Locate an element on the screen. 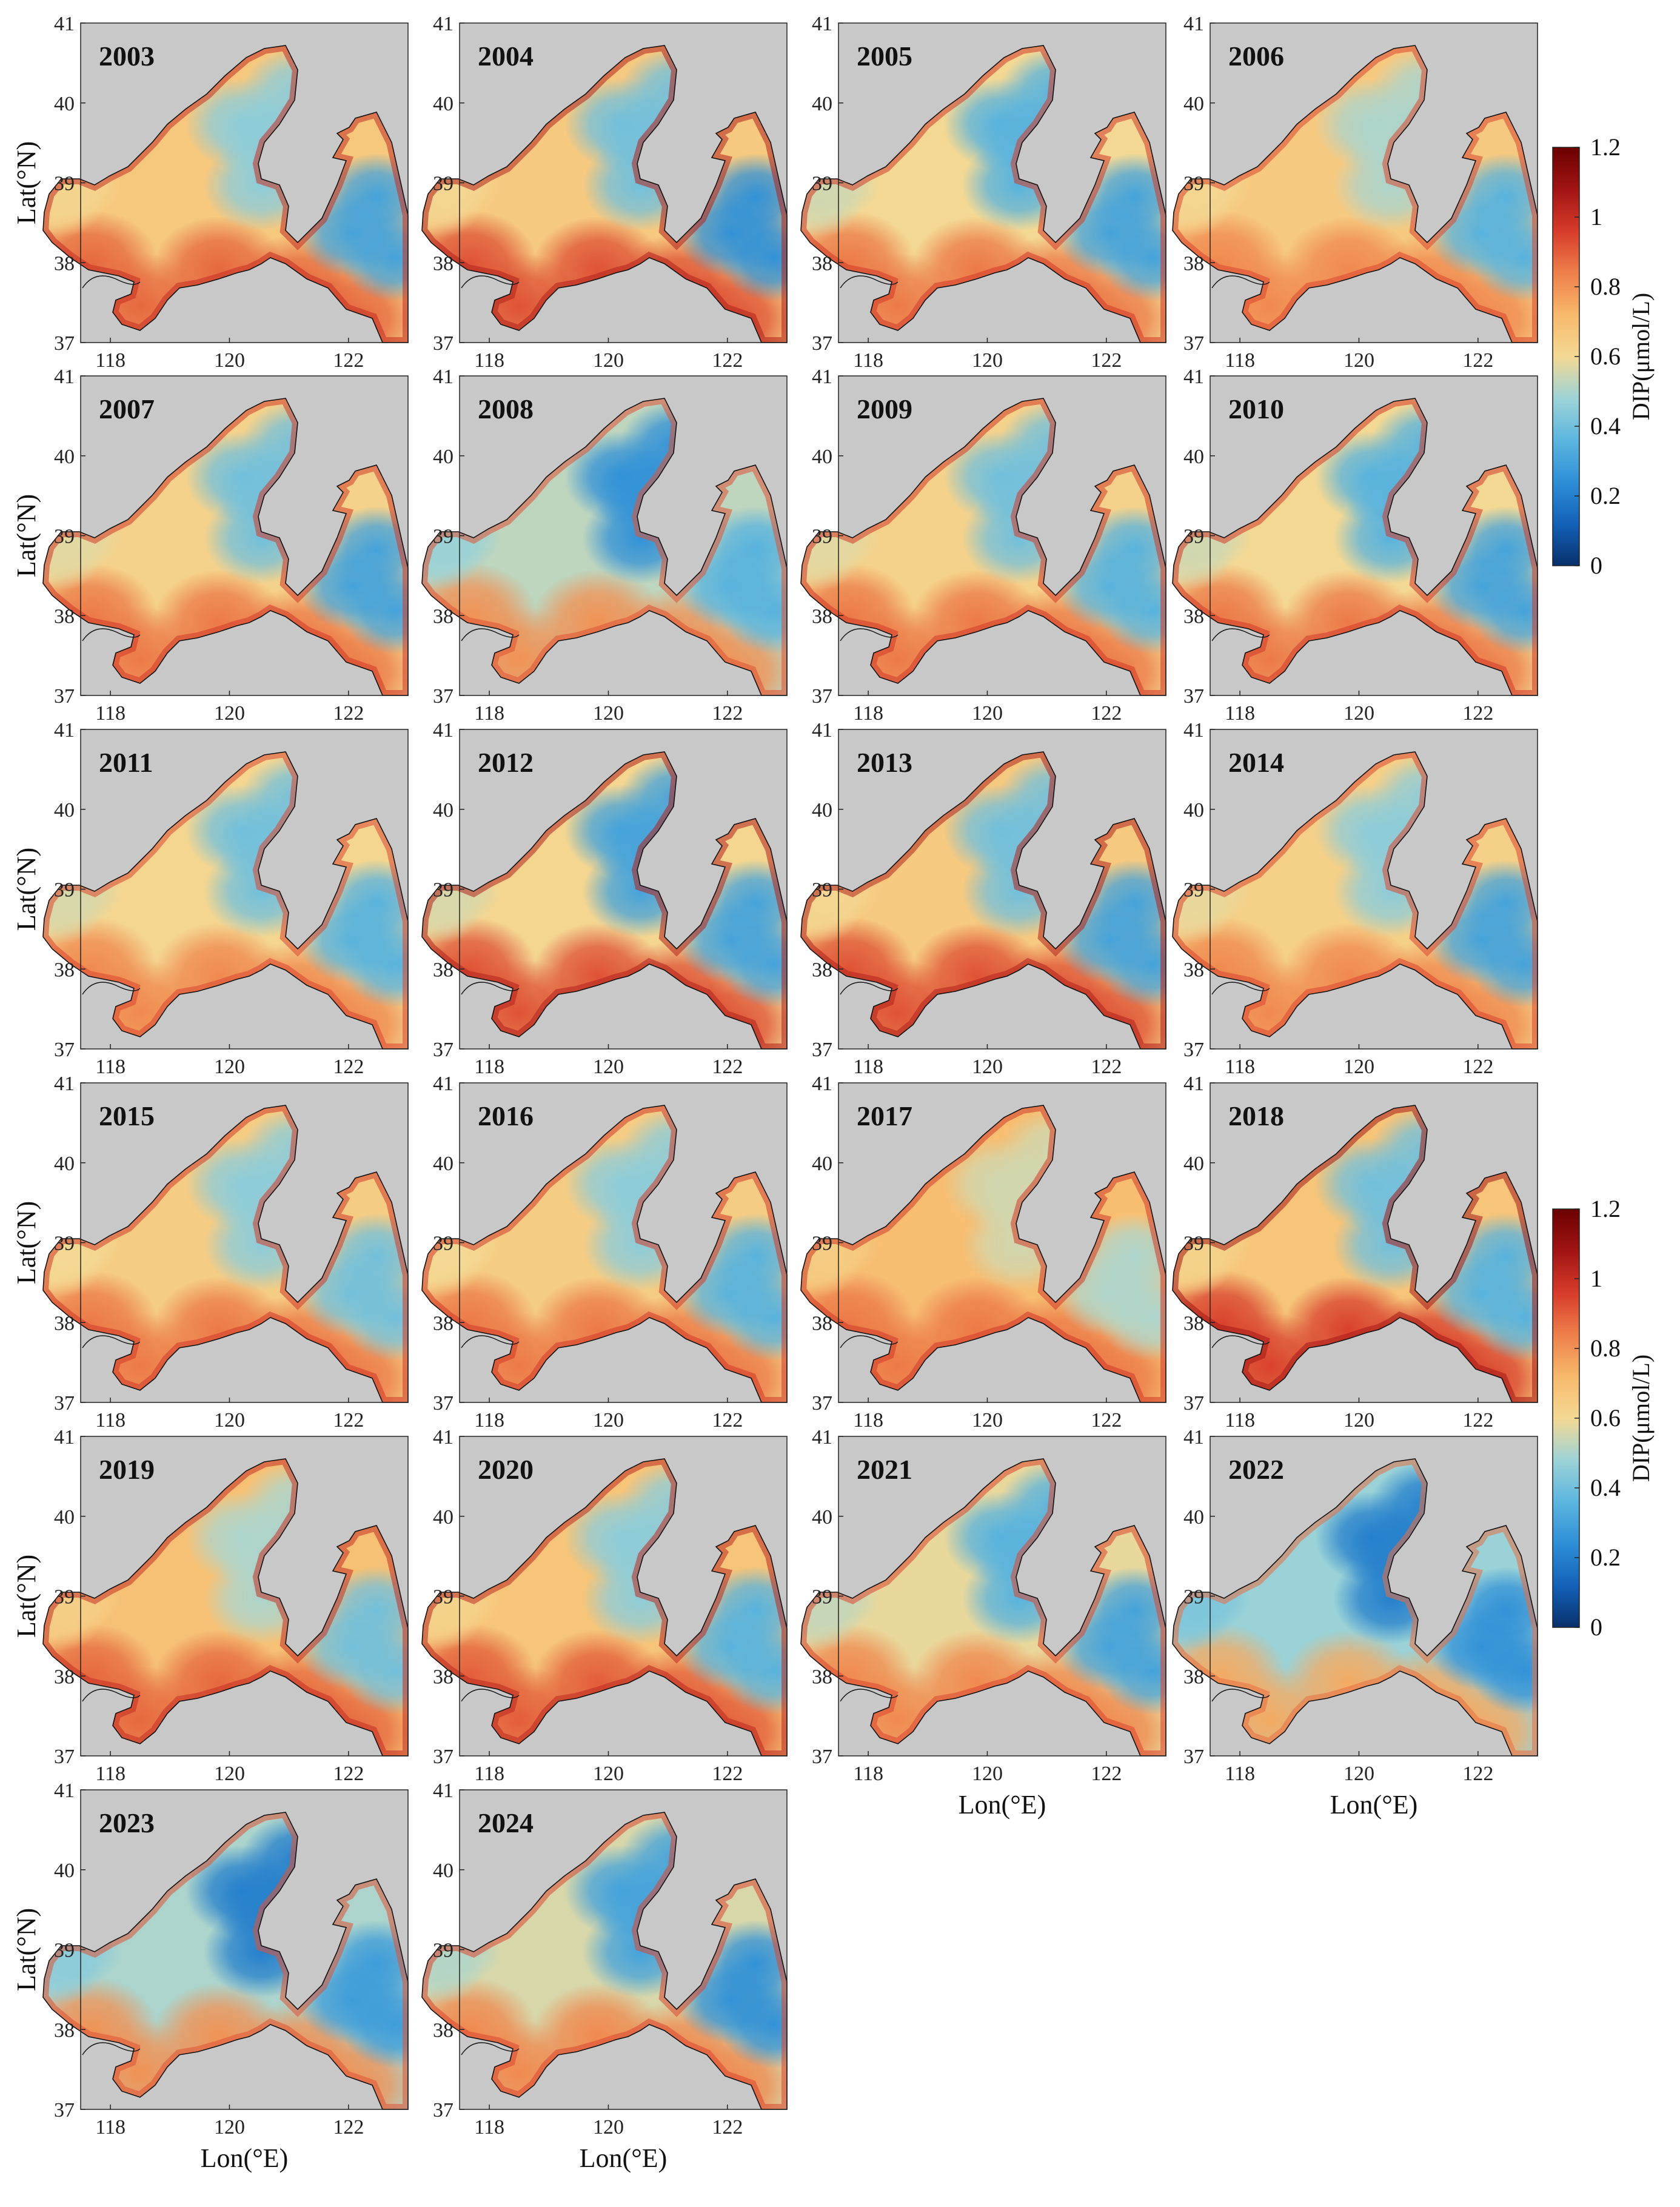 Image resolution: width=1680 pixels, height=2207 pixels. map-panel-2017: 2017 41 40 39 38 37 118 120 122 is located at coordinates (983, 1252).